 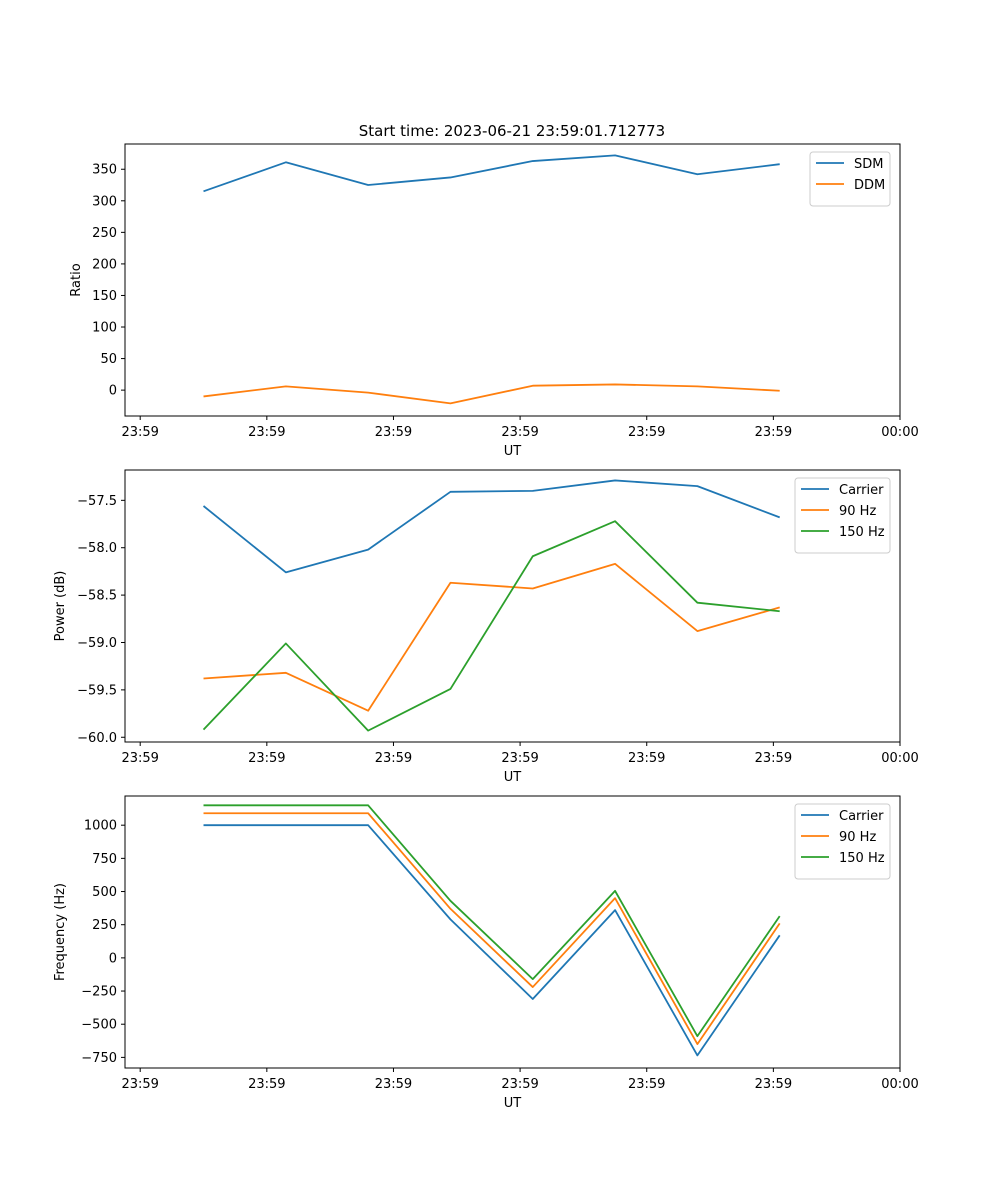 I want to click on y-tick-label: 100, so click(x=104, y=328).